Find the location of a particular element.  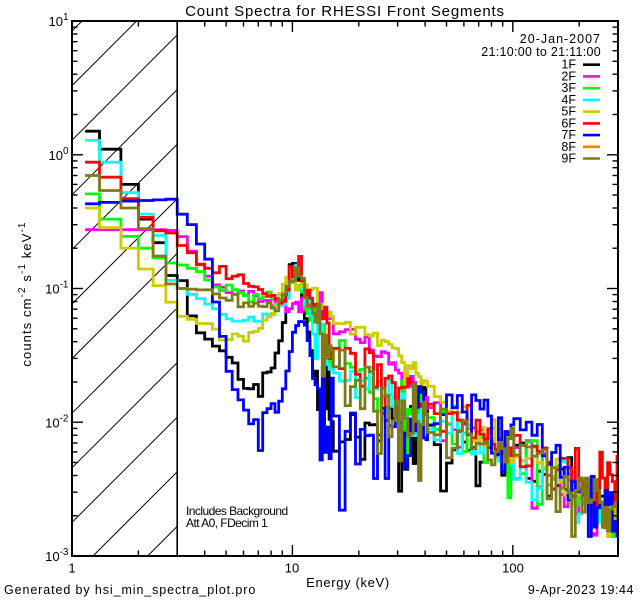

svg-text: 6F is located at coordinates (568, 123).